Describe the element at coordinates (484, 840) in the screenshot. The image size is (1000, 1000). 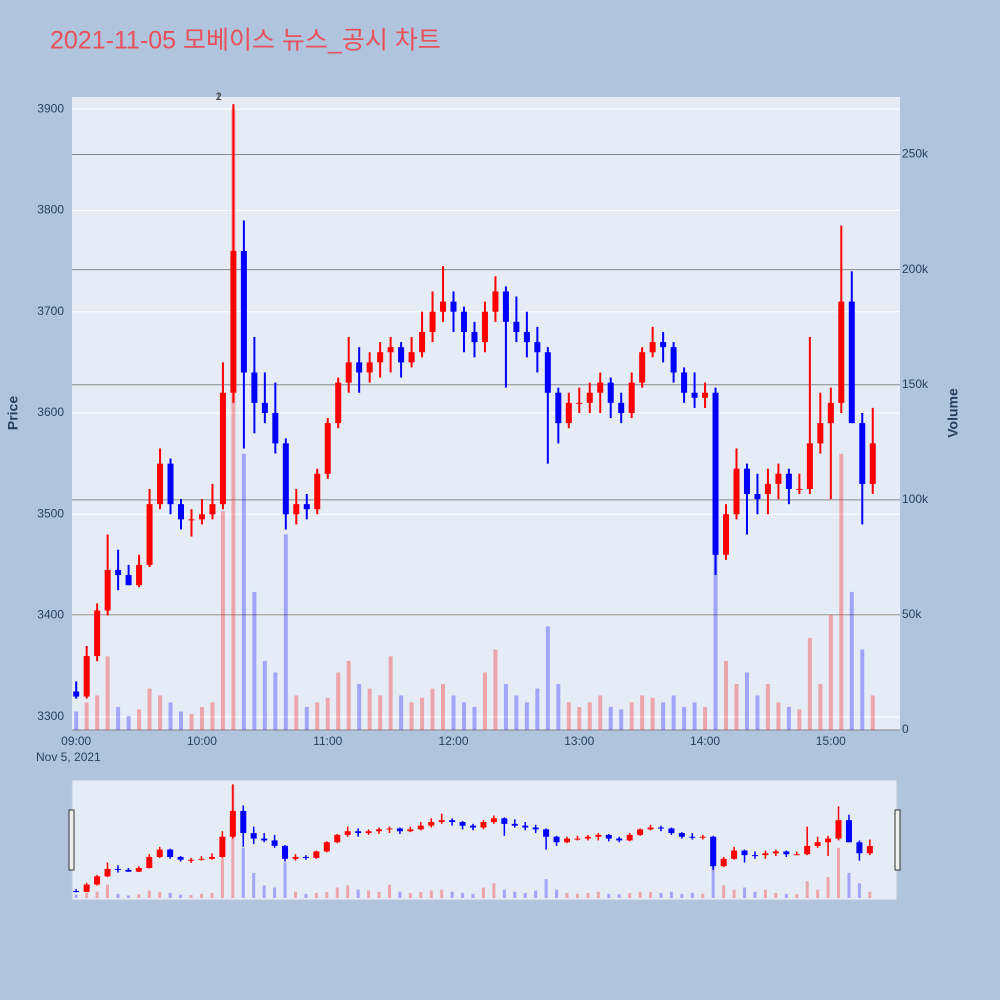
I see `range-slider` at that location.